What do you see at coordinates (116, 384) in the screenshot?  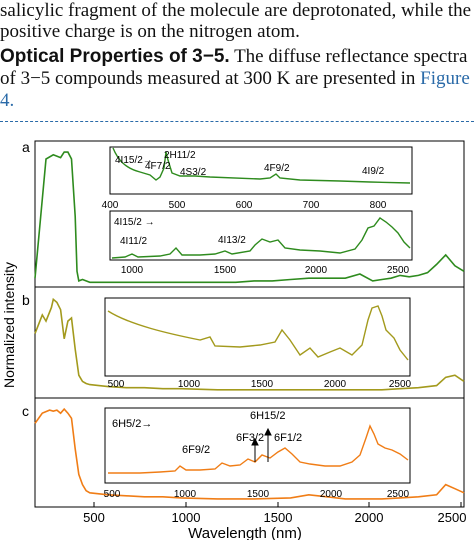 I see `inset-b-tick-500: 500` at bounding box center [116, 384].